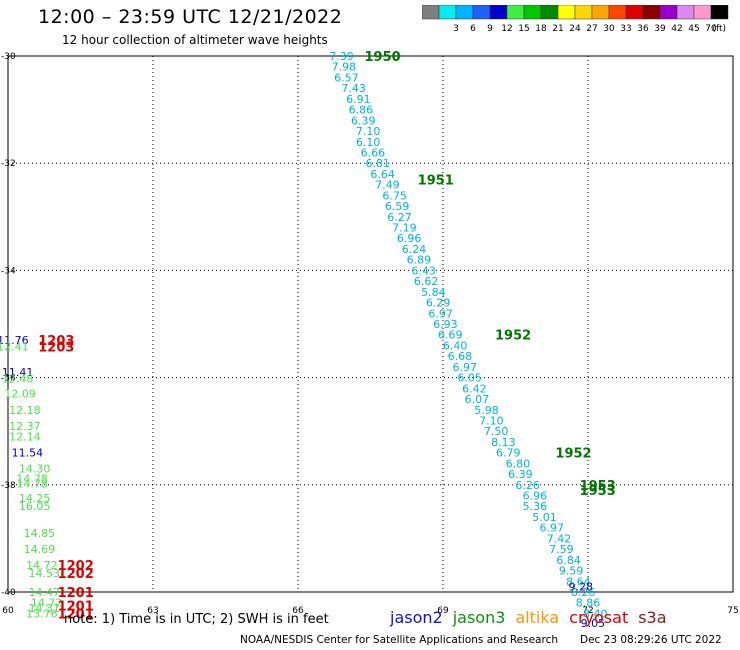 The width and height of the screenshot is (740, 650). I want to click on wave-height-label: 6.86, so click(361, 110).